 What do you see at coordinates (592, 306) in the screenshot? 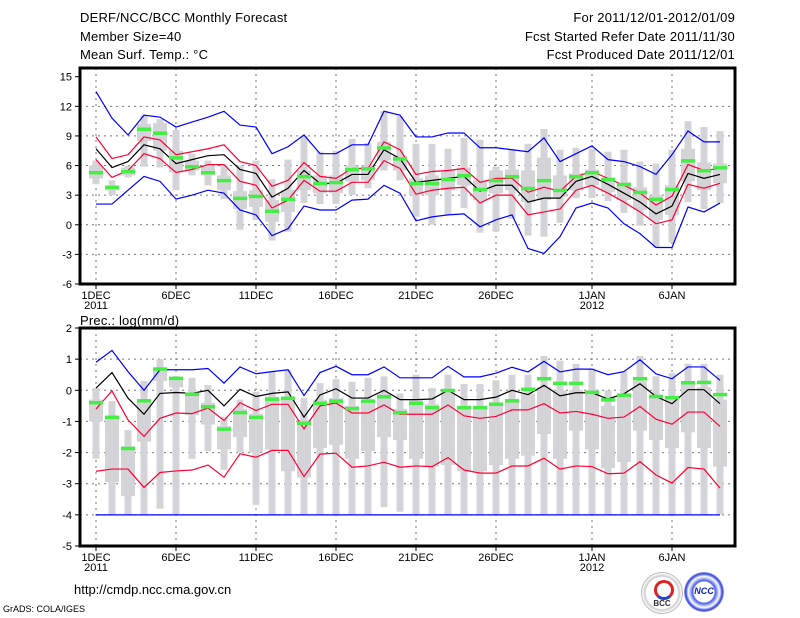
I see `x-tick-year-label: 2012` at bounding box center [592, 306].